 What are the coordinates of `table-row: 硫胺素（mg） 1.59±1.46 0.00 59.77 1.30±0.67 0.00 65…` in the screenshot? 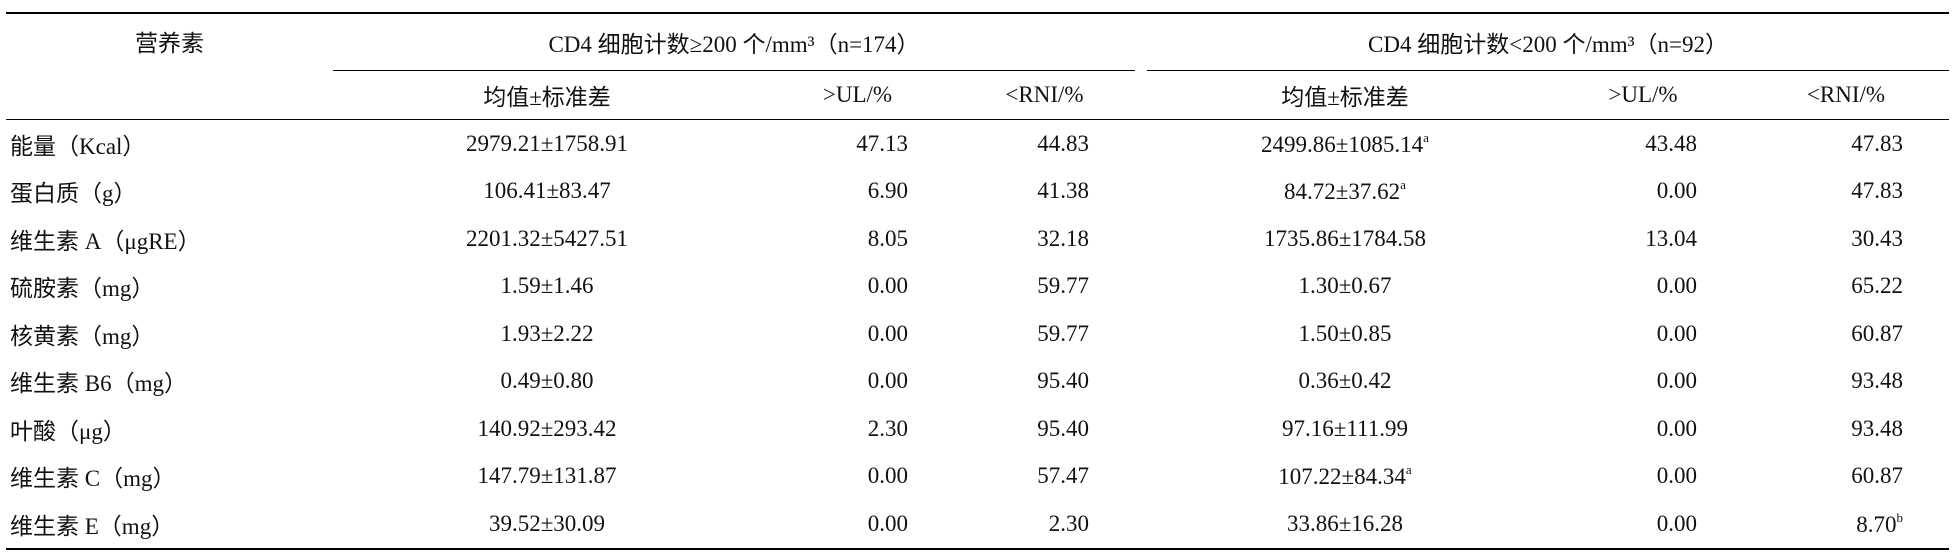 It's located at (977, 287).